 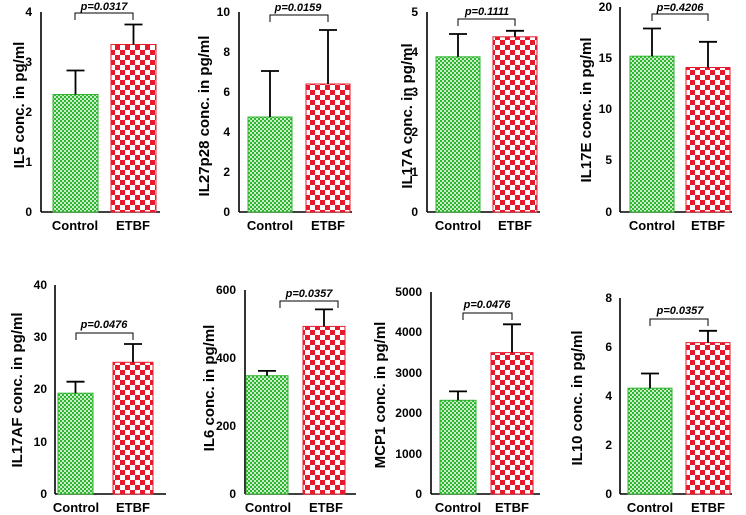 I want to click on y-tick-label: 400, so click(x=226, y=358).